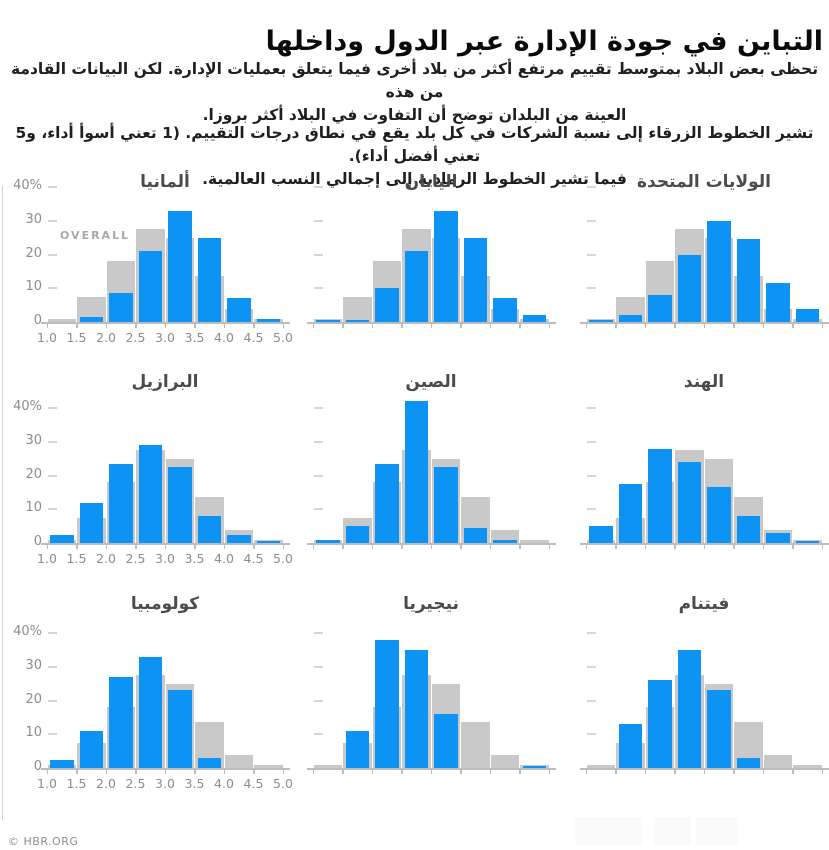 The image size is (829, 850). Describe the element at coordinates (106, 337) in the screenshot. I see `x-axis-label: 2.0` at that location.